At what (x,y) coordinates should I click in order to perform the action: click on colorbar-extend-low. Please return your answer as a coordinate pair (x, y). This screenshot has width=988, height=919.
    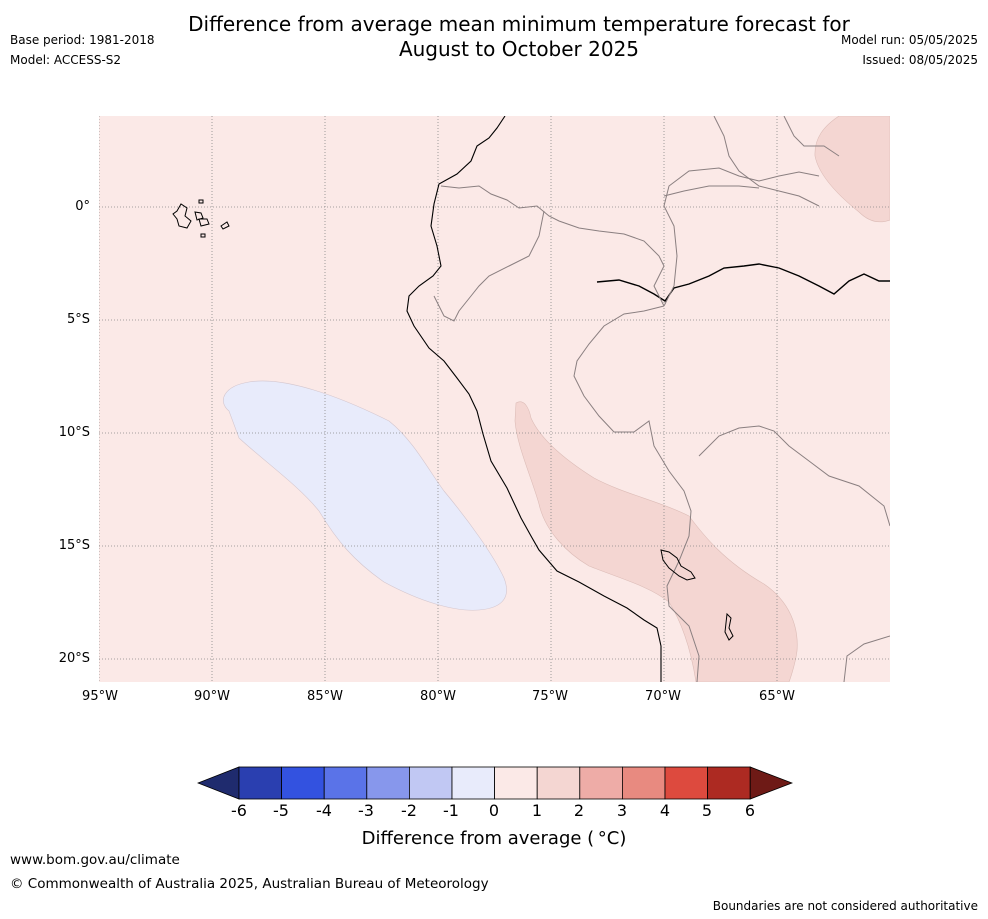
    Looking at the image, I should click on (218, 783).